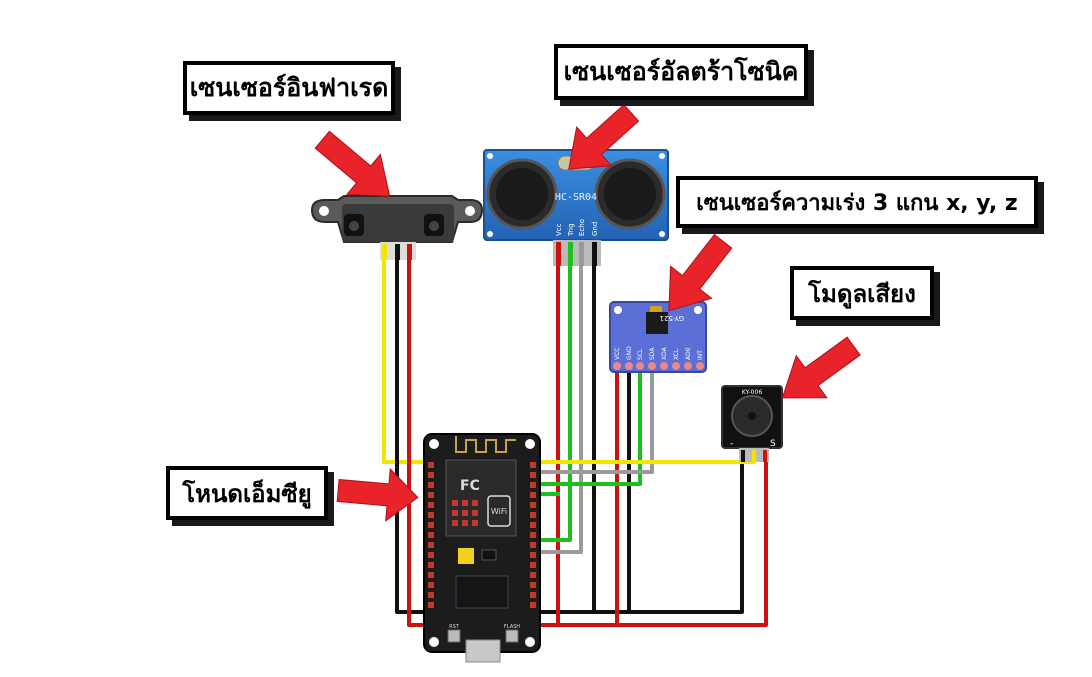 The image size is (1092, 677). I want to click on hcsr04-pin-labels: Vcc Trig Echo Gnd, so click(577, 228).